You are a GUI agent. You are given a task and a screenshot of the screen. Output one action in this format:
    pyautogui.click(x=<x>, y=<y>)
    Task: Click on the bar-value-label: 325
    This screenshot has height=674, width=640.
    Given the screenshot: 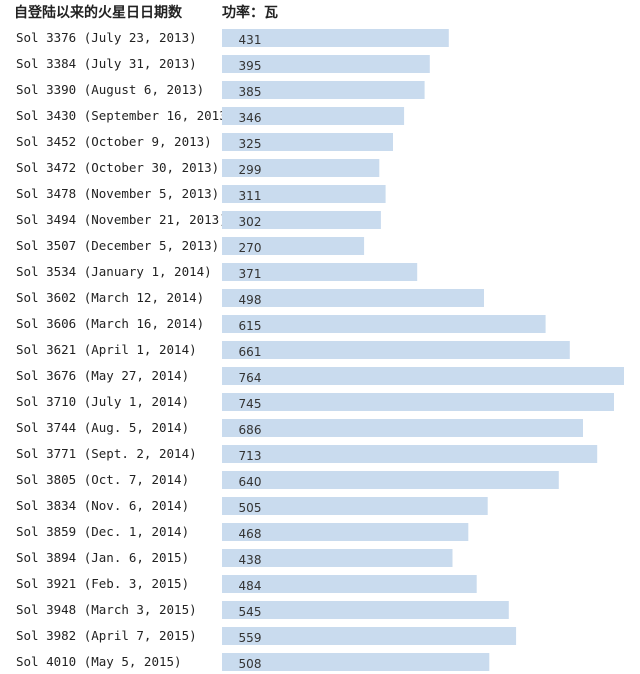 What is the action you would take?
    pyautogui.click(x=250, y=144)
    